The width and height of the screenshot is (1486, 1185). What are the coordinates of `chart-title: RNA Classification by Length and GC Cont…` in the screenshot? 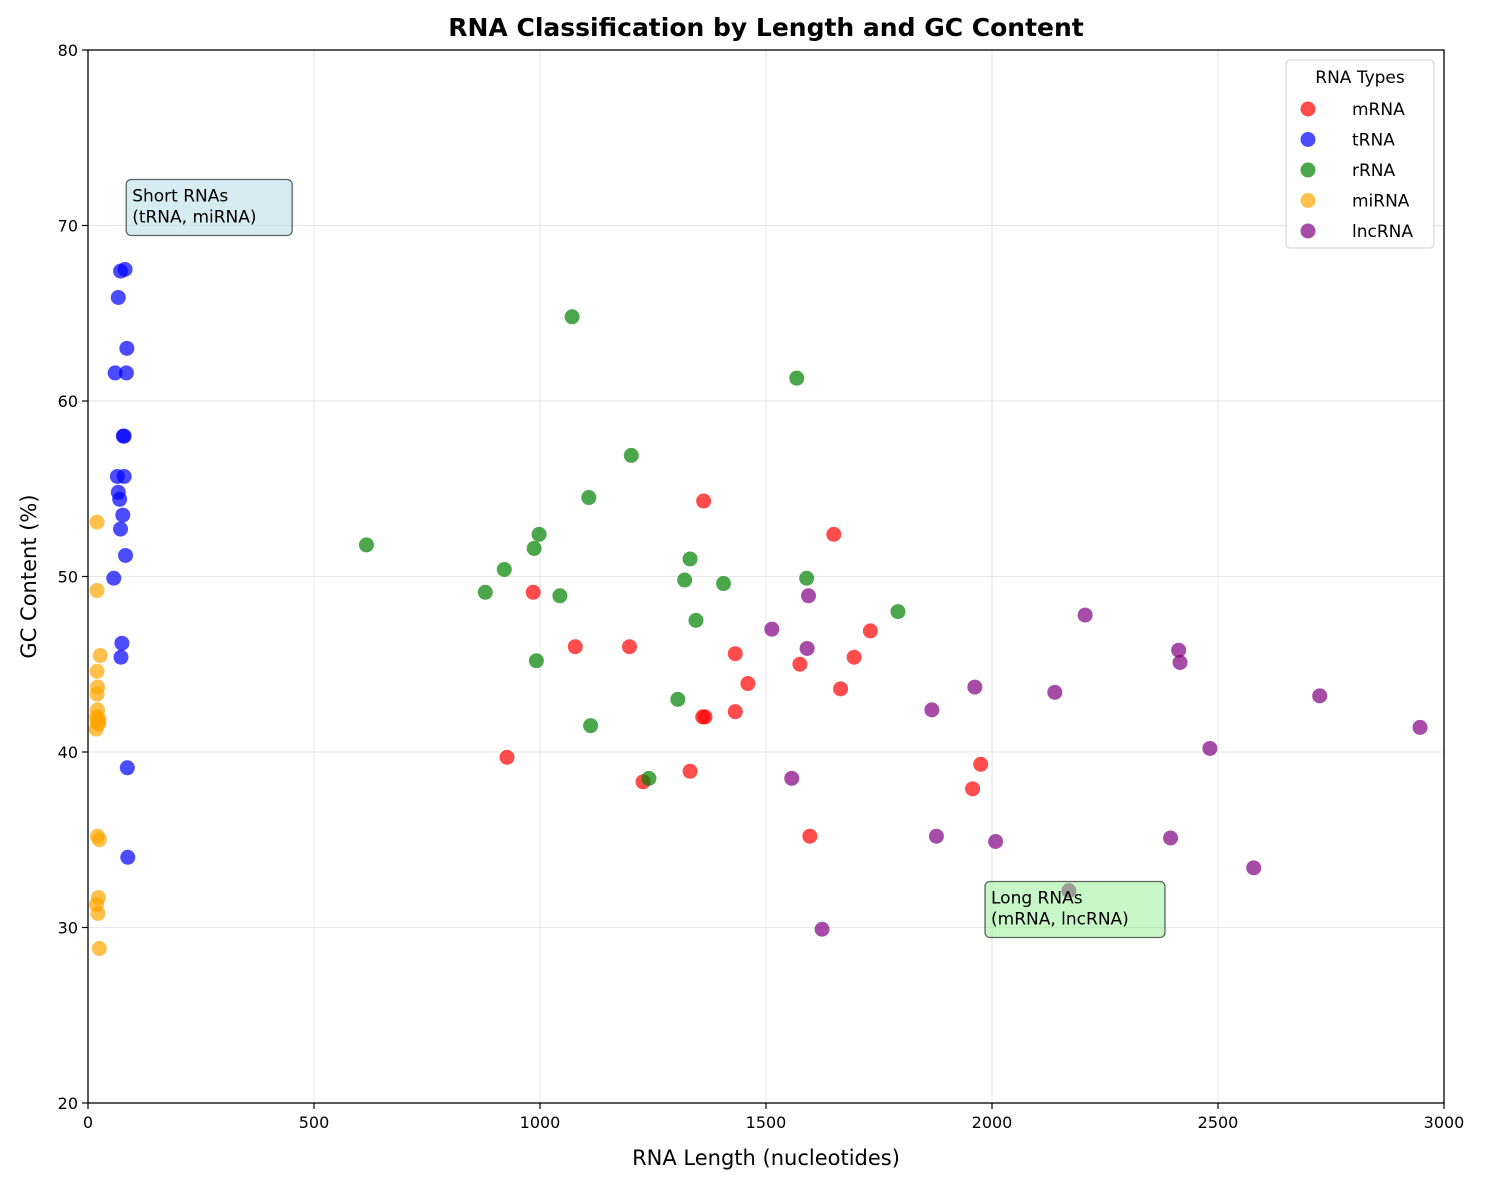 It's located at (766, 27).